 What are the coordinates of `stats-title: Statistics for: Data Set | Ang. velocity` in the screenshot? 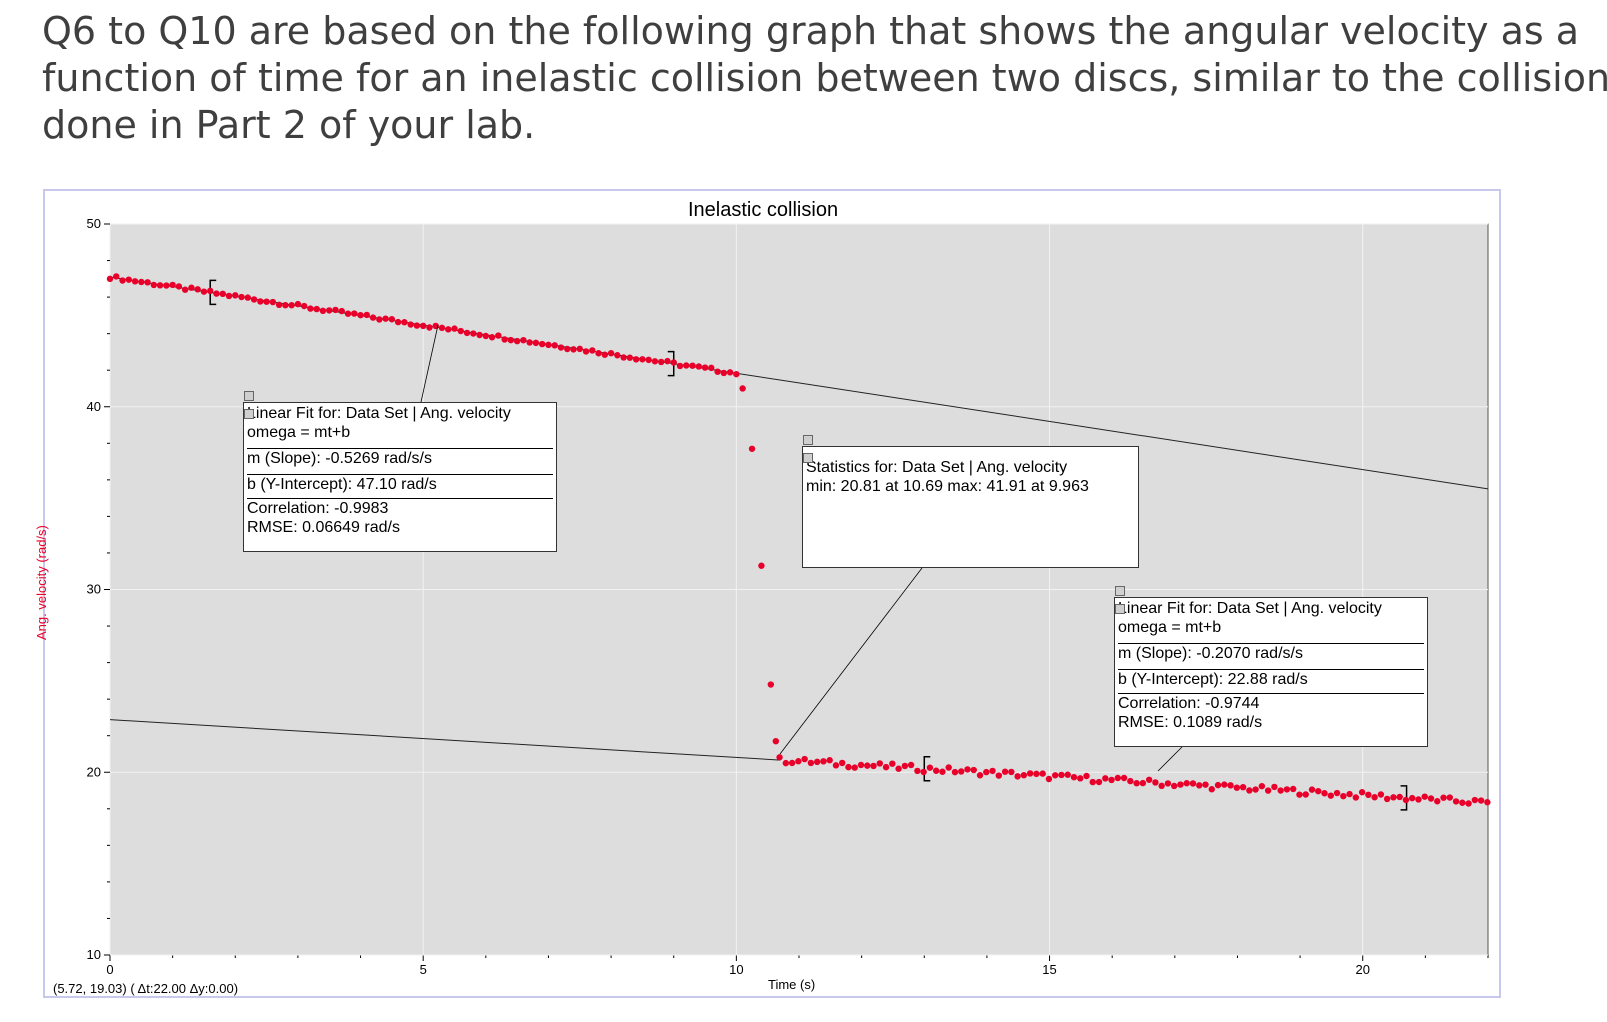 It's located at (937, 467).